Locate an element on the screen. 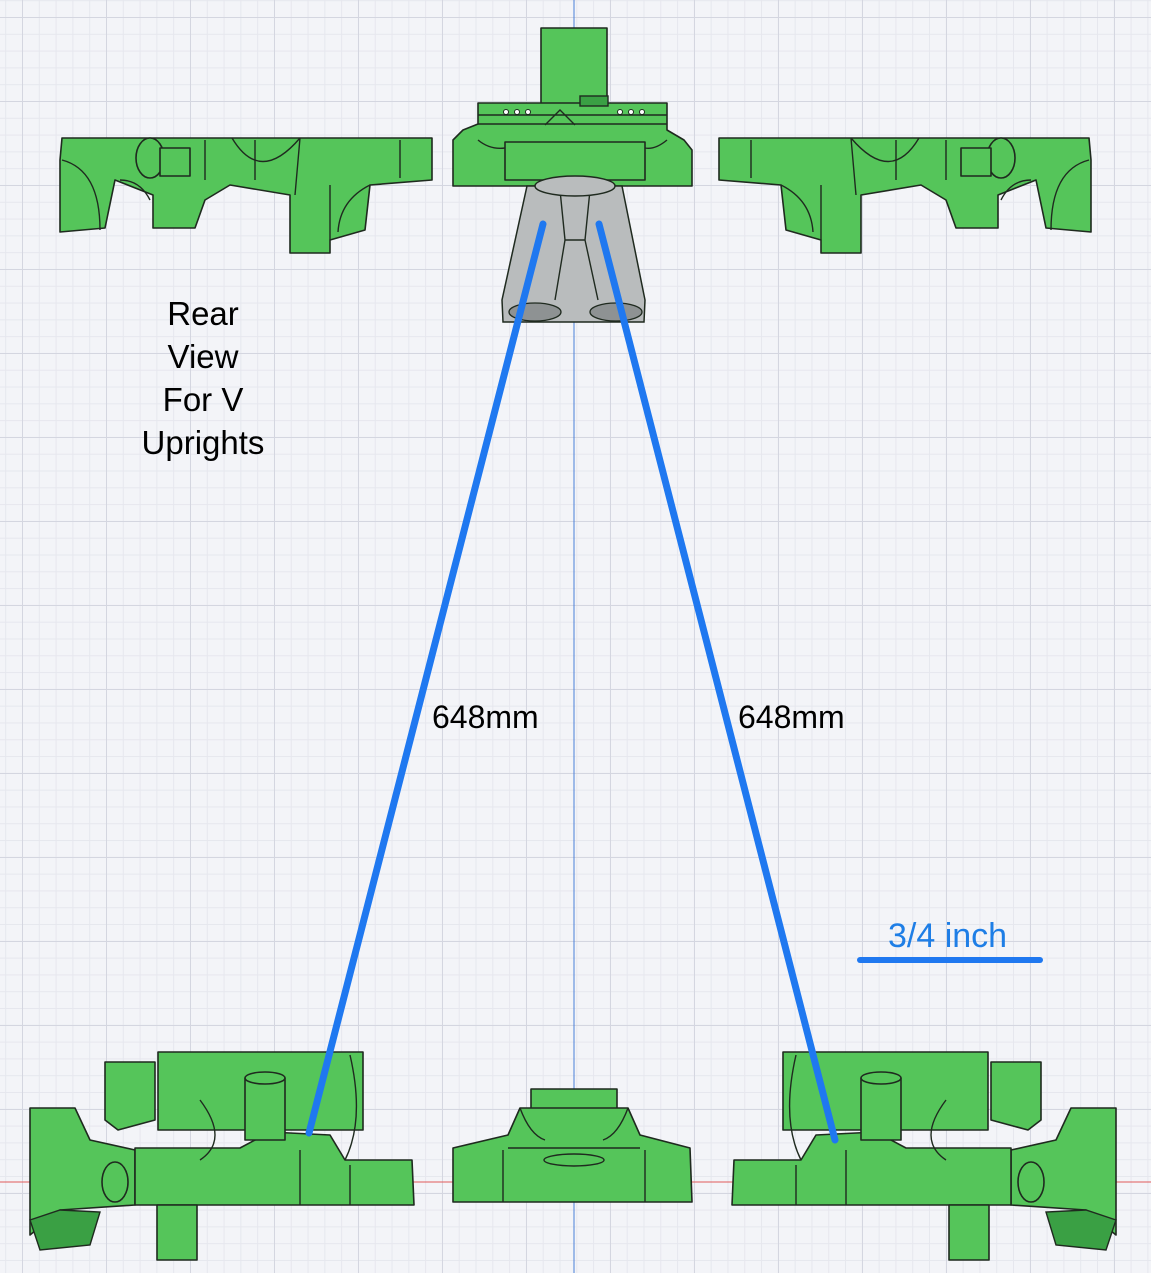  bottom-center-hub is located at coordinates (572, 1145).